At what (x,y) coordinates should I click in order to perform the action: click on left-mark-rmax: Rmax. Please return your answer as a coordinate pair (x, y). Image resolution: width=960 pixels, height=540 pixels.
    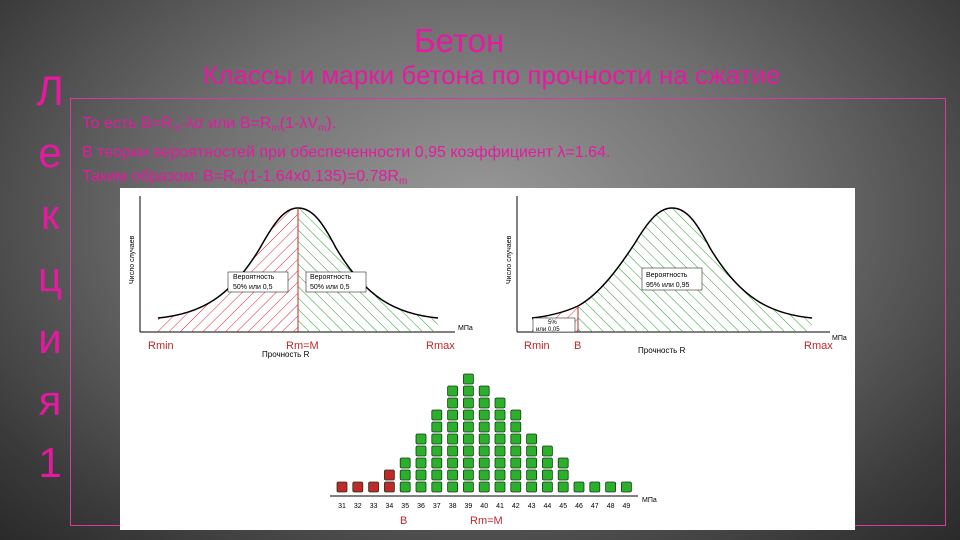
    Looking at the image, I should click on (440, 346).